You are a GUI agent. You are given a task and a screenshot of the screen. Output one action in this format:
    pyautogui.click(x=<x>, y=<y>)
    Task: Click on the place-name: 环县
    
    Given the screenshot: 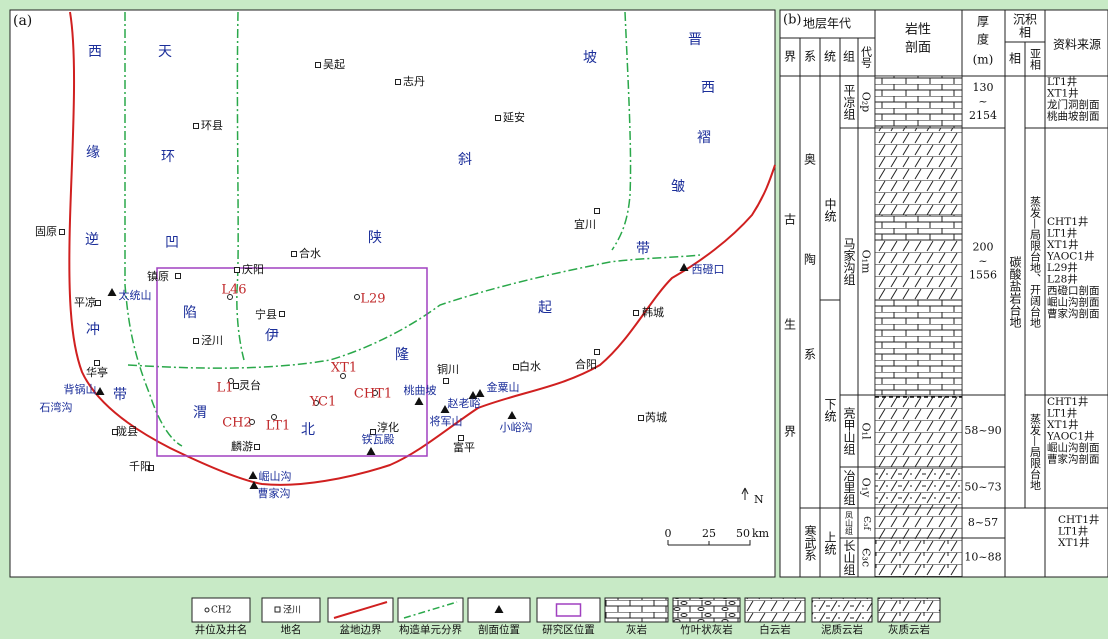 What is the action you would take?
    pyautogui.click(x=212, y=125)
    